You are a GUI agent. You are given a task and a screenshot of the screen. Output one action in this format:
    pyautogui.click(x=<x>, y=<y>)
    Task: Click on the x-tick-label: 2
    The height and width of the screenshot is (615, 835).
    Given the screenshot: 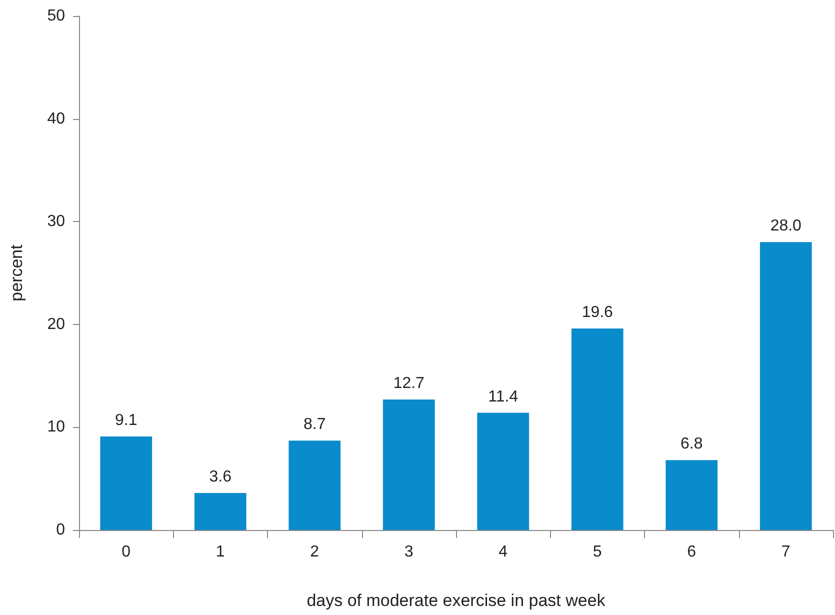 What is the action you would take?
    pyautogui.click(x=315, y=552)
    